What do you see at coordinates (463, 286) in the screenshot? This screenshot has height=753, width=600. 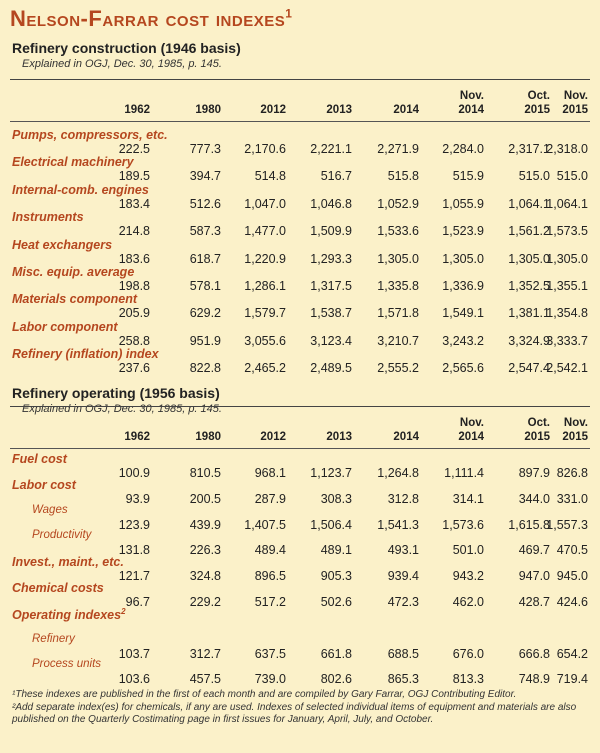 I see `table-cell: 1,336.9` at bounding box center [463, 286].